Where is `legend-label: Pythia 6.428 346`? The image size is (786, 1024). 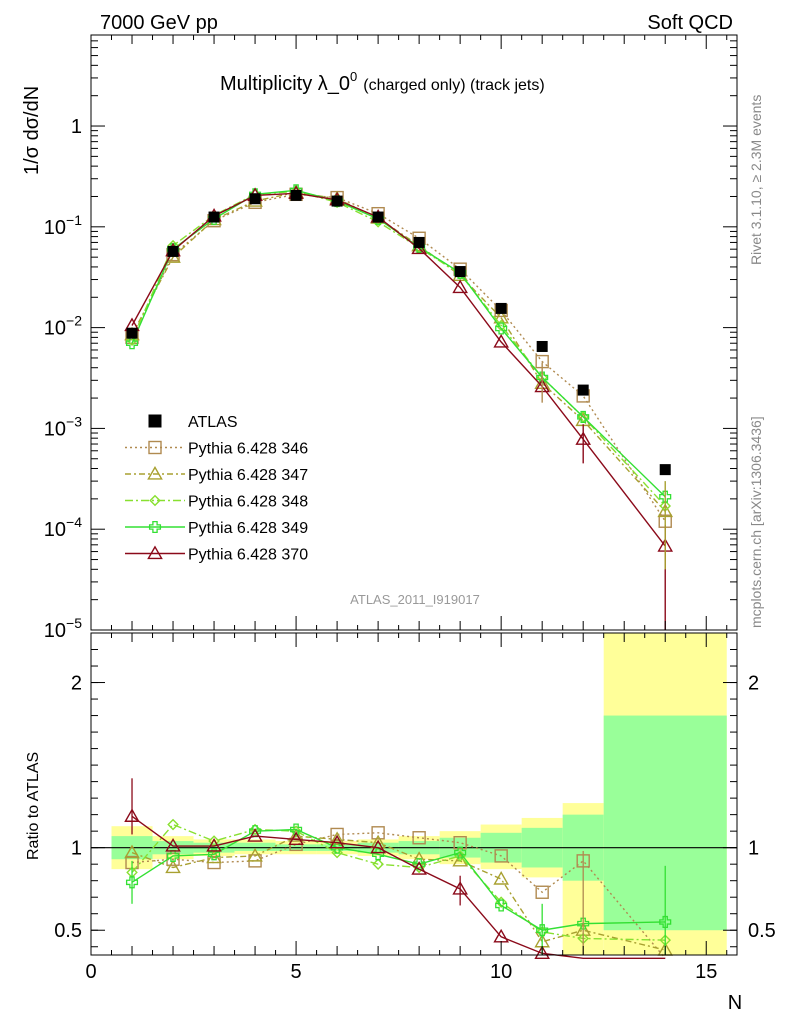
legend-label: Pythia 6.428 346 is located at coordinates (248, 449).